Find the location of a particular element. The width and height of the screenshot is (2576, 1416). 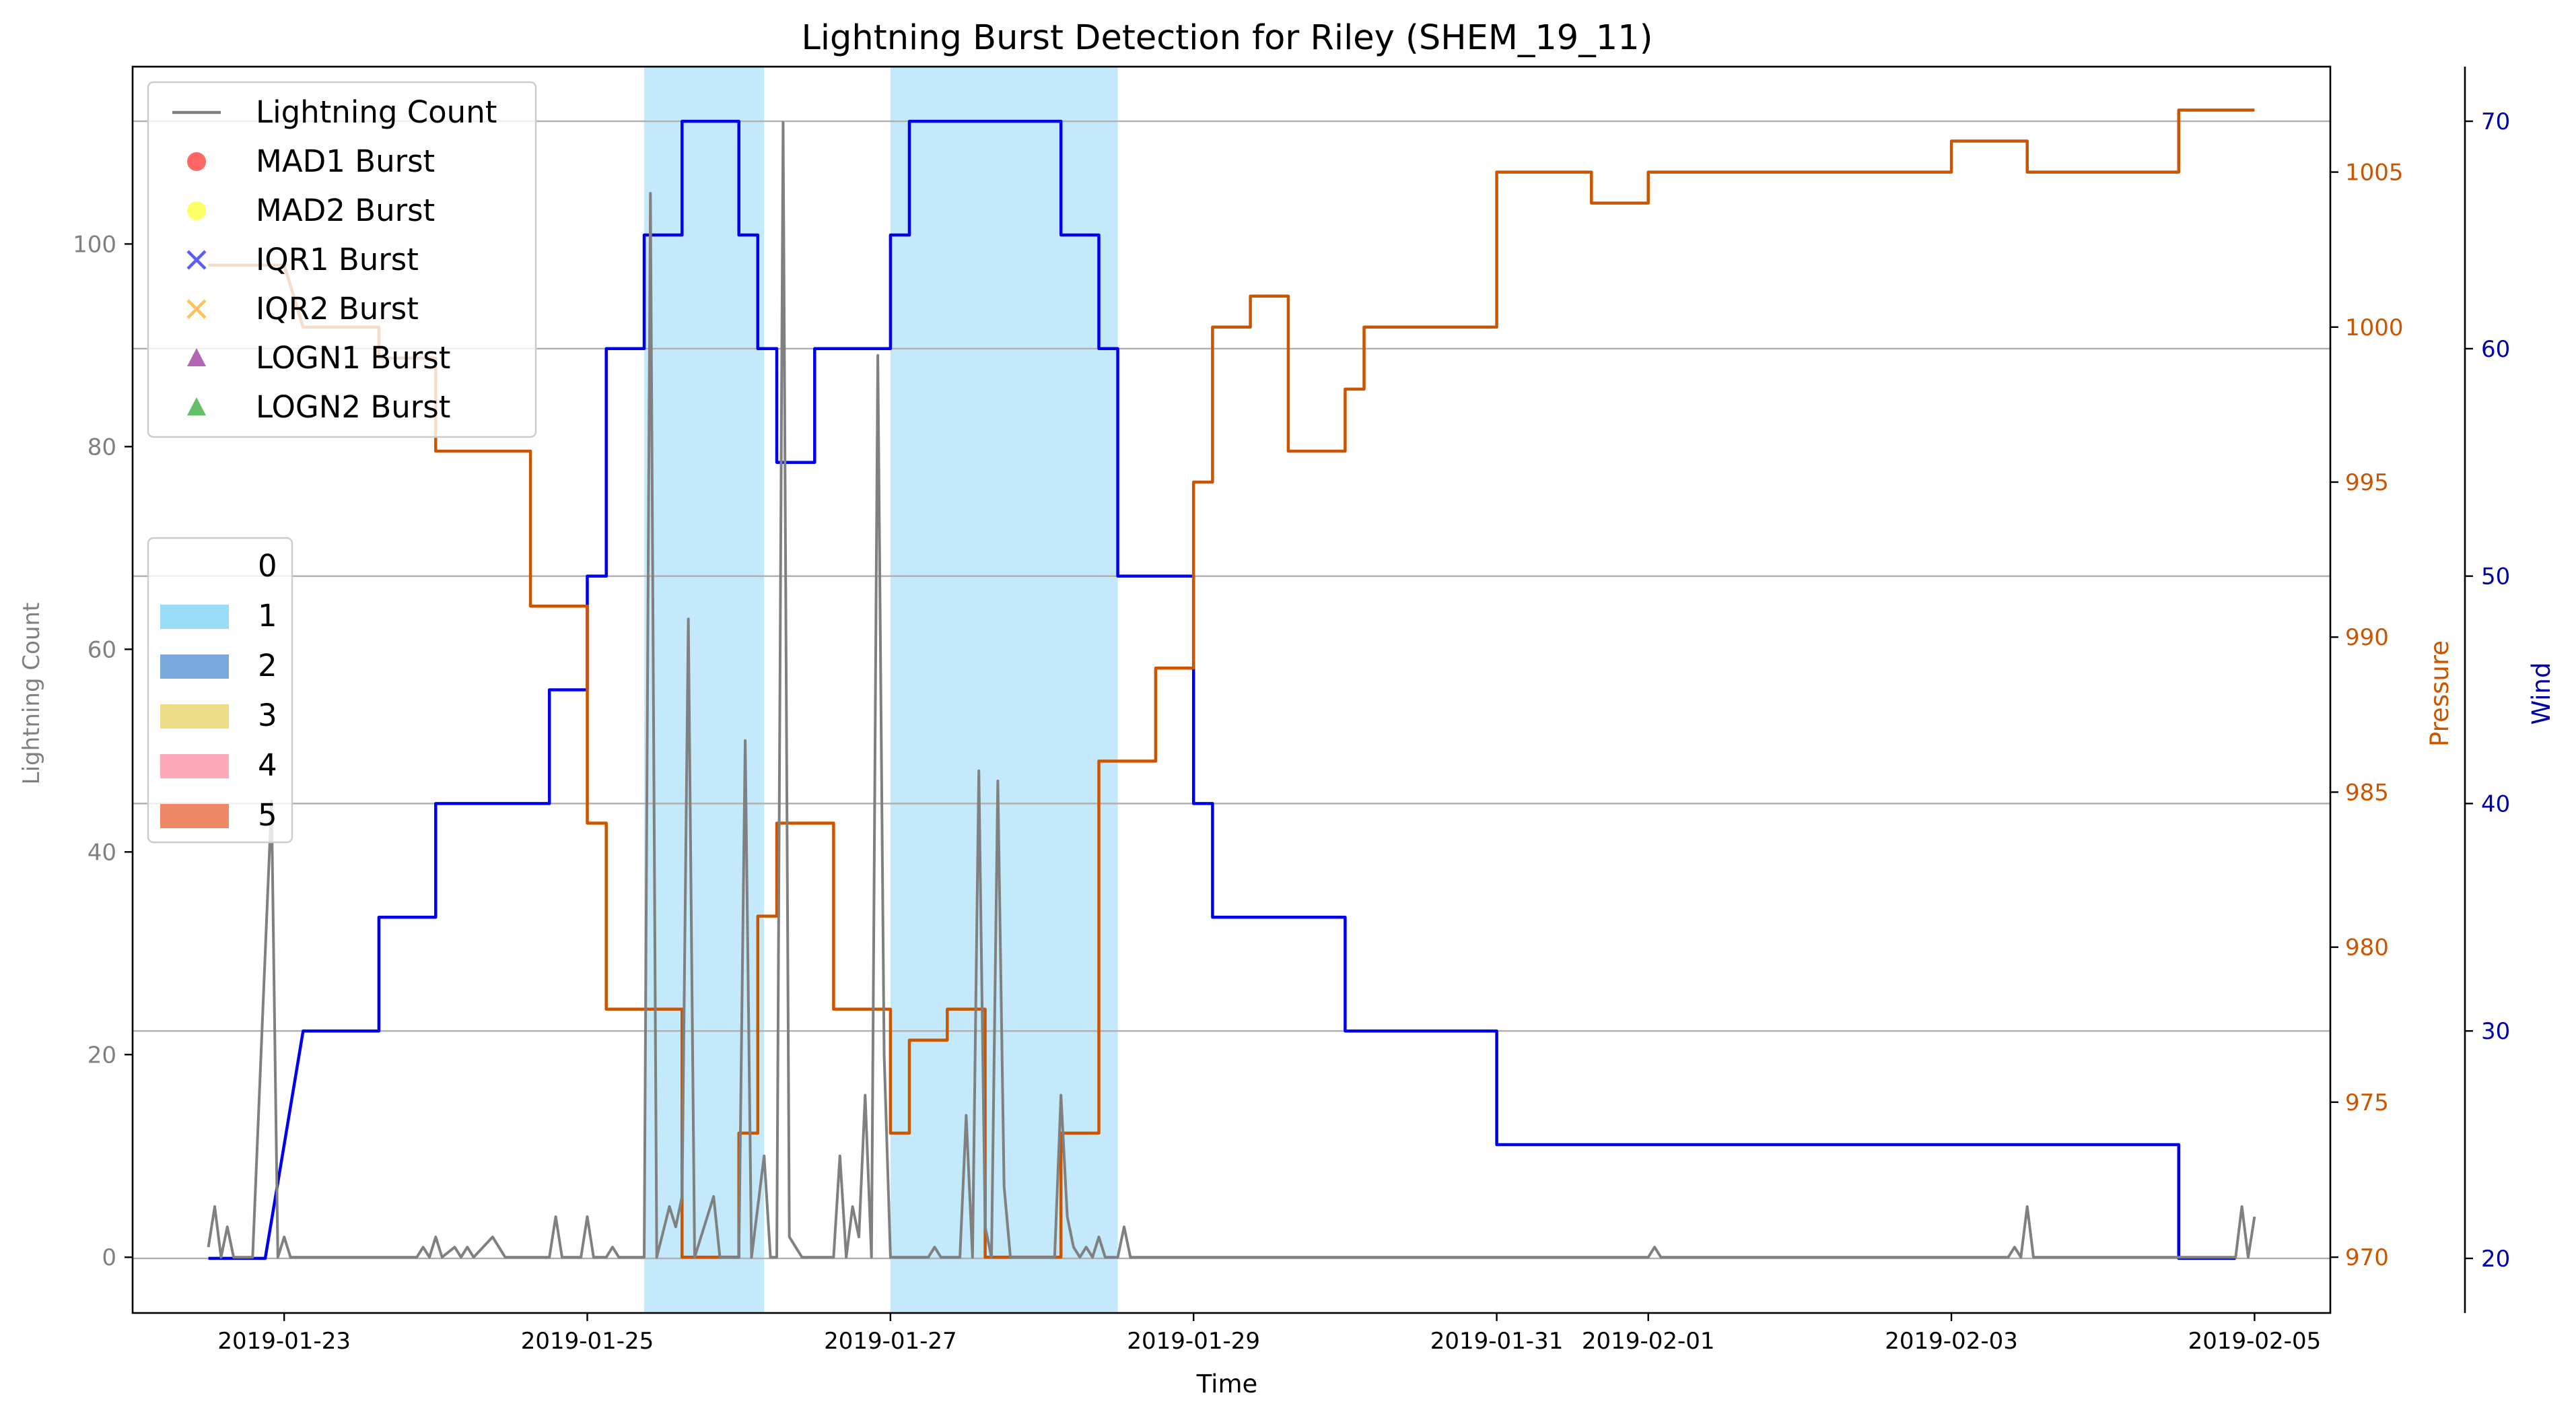

series-legend-label: IQR2 Burst is located at coordinates (337, 309).